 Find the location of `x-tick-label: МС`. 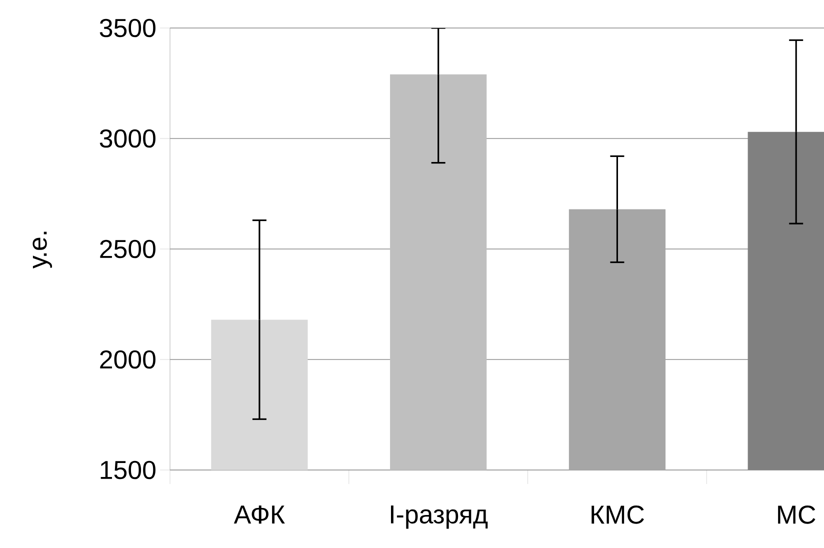

x-tick-label: МС is located at coordinates (797, 515).